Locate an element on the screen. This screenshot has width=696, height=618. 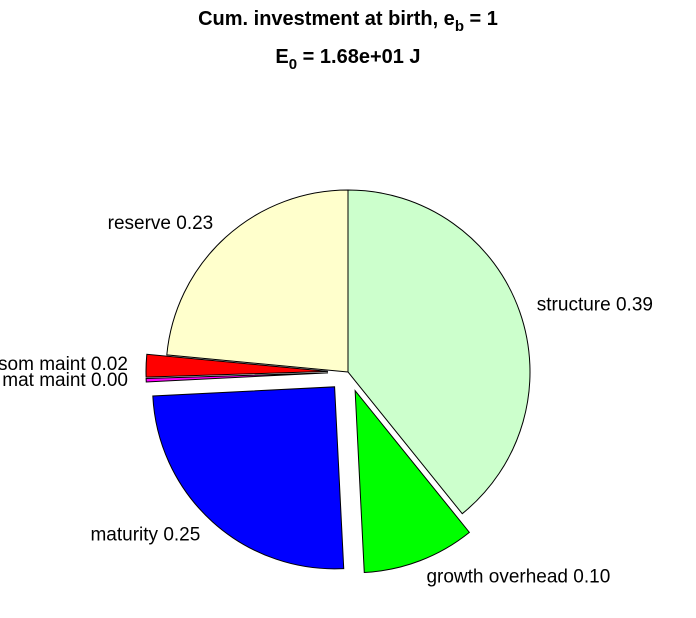
title-subscript: b is located at coordinates (459, 26).